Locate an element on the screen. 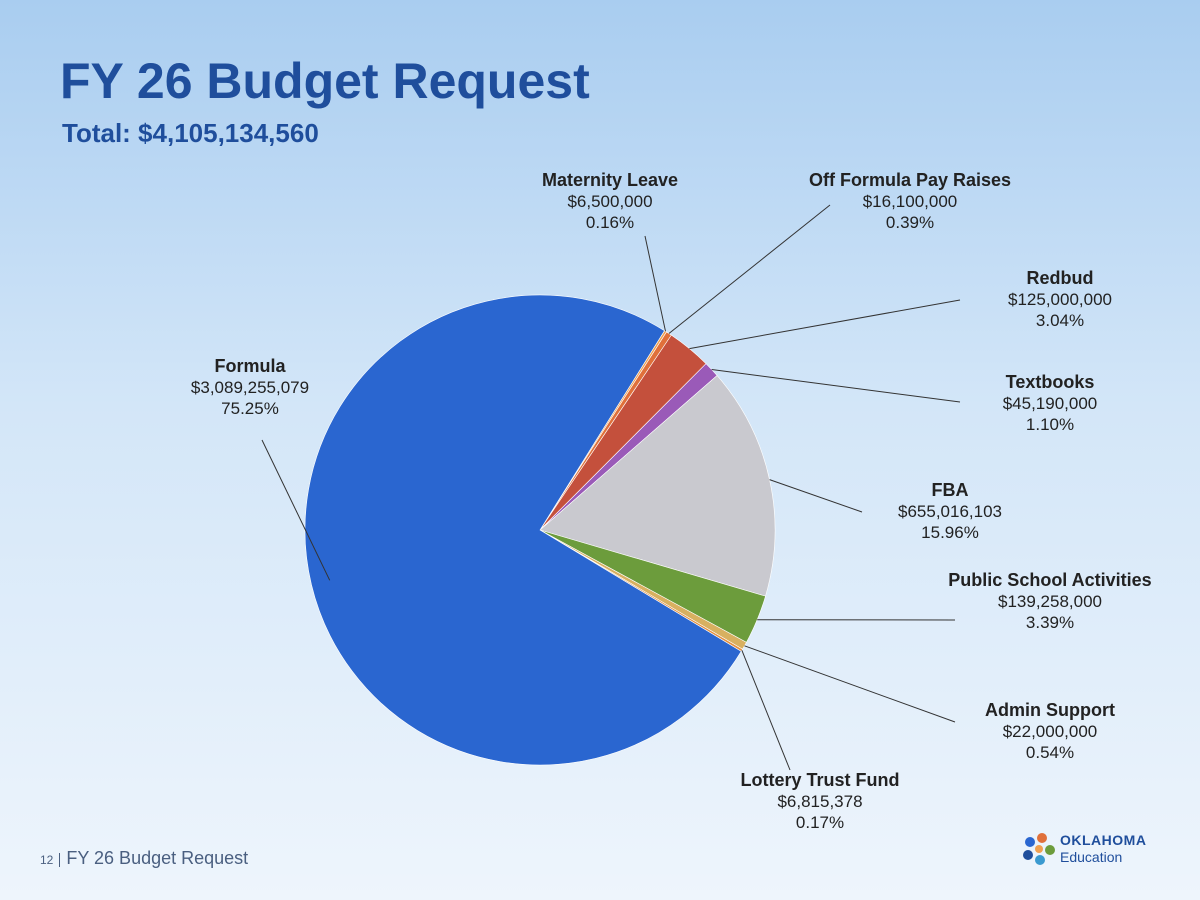 Image resolution: width=1200 pixels, height=900 pixels. pie-slice is located at coordinates (657, 486).